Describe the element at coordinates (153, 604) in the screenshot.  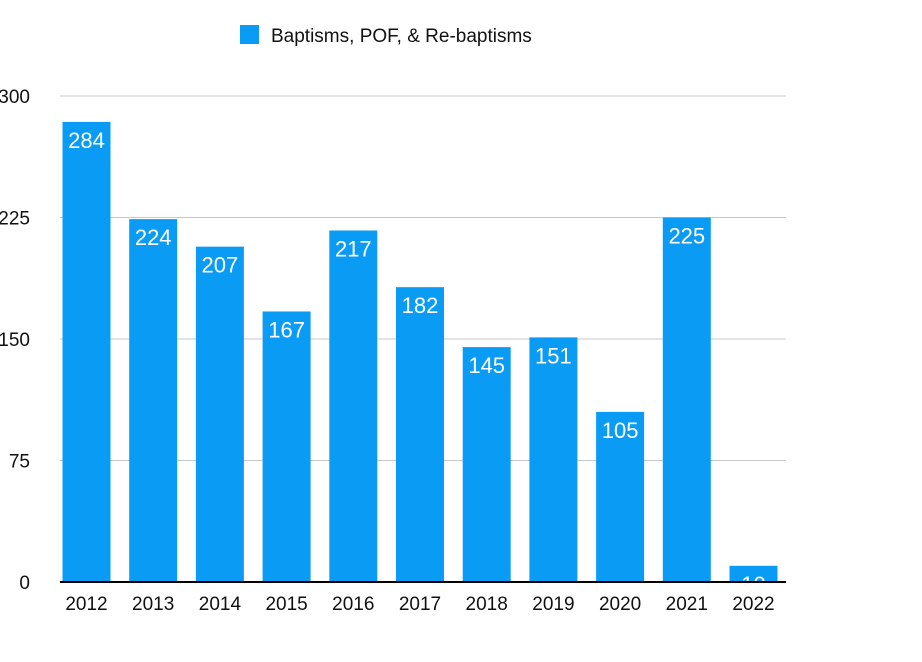
I see `x-tick-label: 2013` at that location.